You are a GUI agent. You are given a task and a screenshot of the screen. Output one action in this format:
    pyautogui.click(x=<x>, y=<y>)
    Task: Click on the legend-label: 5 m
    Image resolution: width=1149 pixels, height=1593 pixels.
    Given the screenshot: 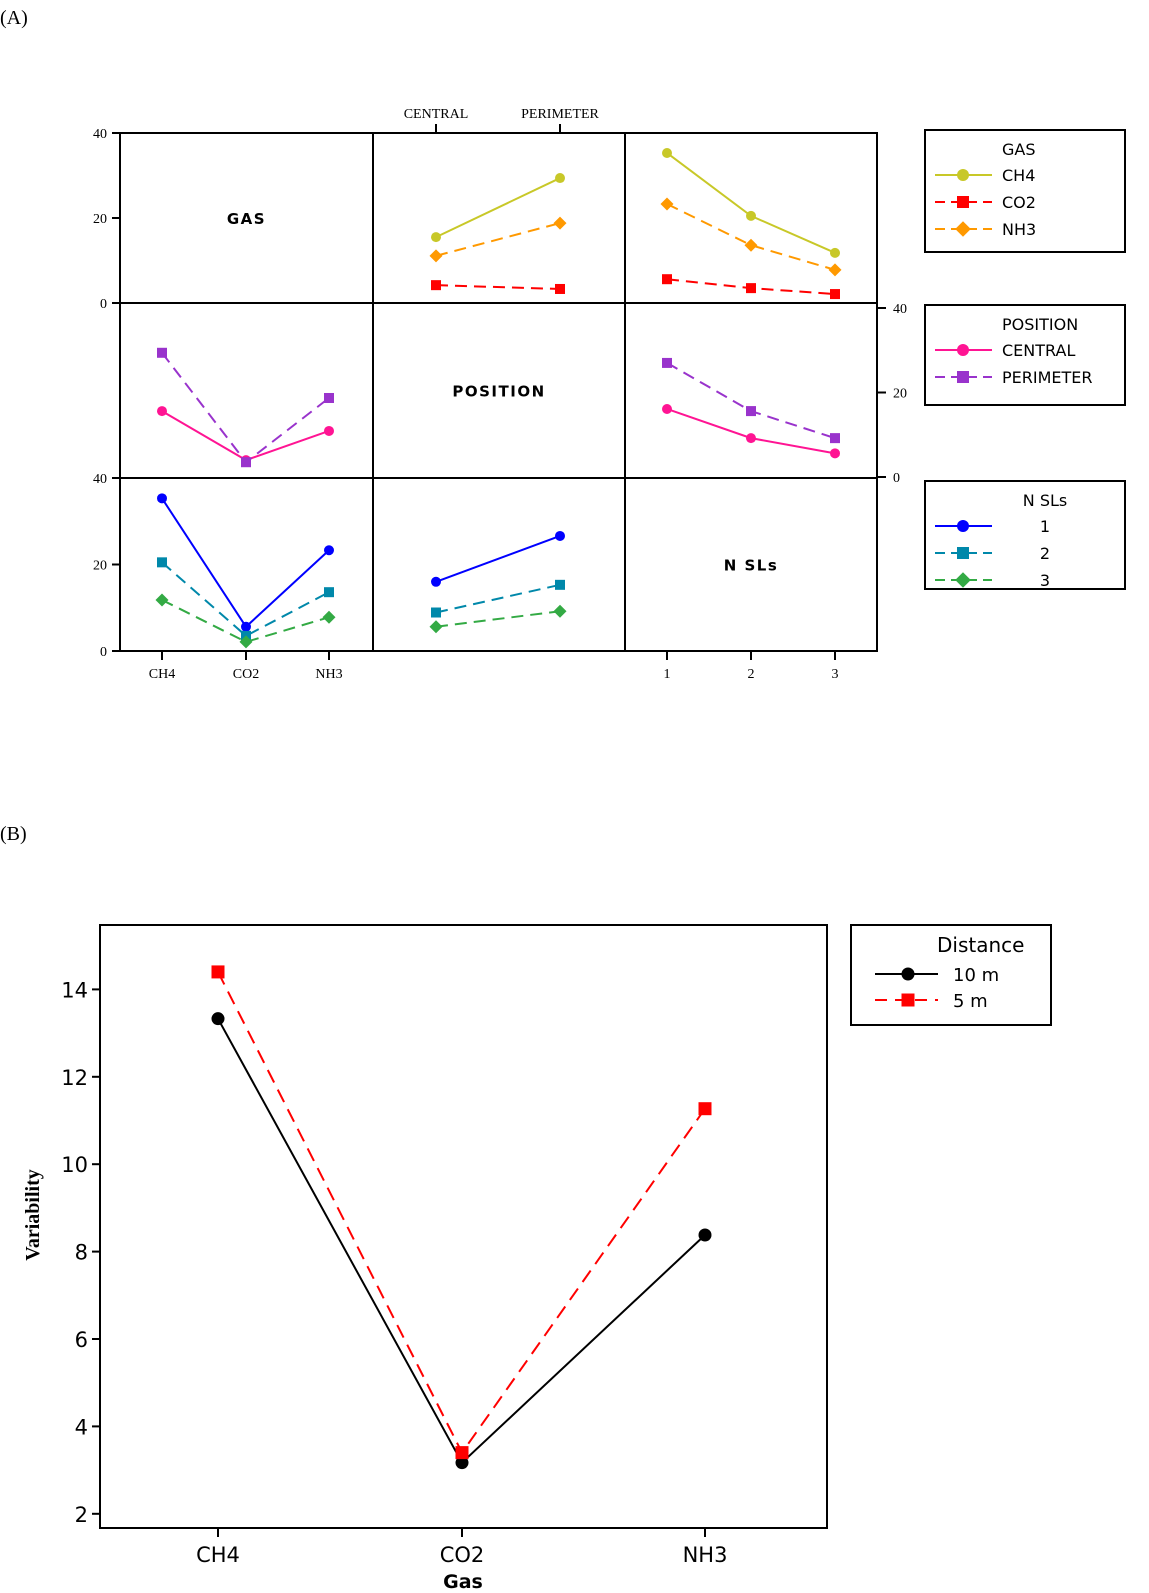 What is the action you would take?
    pyautogui.click(x=970, y=1001)
    